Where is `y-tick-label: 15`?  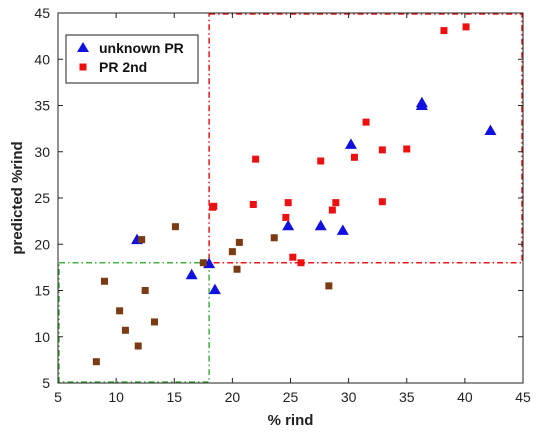 y-tick-label: 15 is located at coordinates (42, 291).